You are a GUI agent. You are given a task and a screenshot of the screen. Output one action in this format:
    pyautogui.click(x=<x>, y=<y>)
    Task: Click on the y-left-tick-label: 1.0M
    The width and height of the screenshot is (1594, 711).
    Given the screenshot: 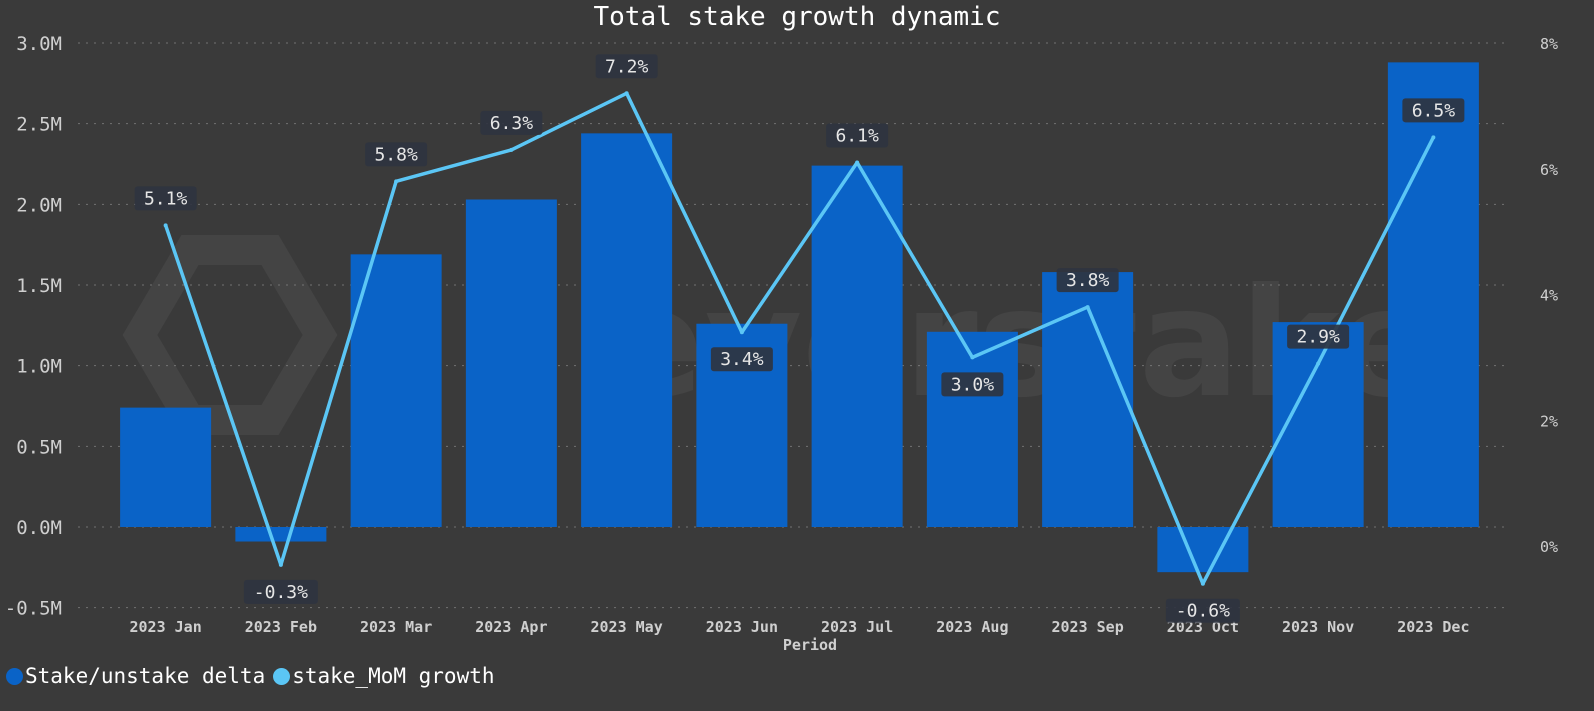 What is the action you would take?
    pyautogui.click(x=39, y=367)
    